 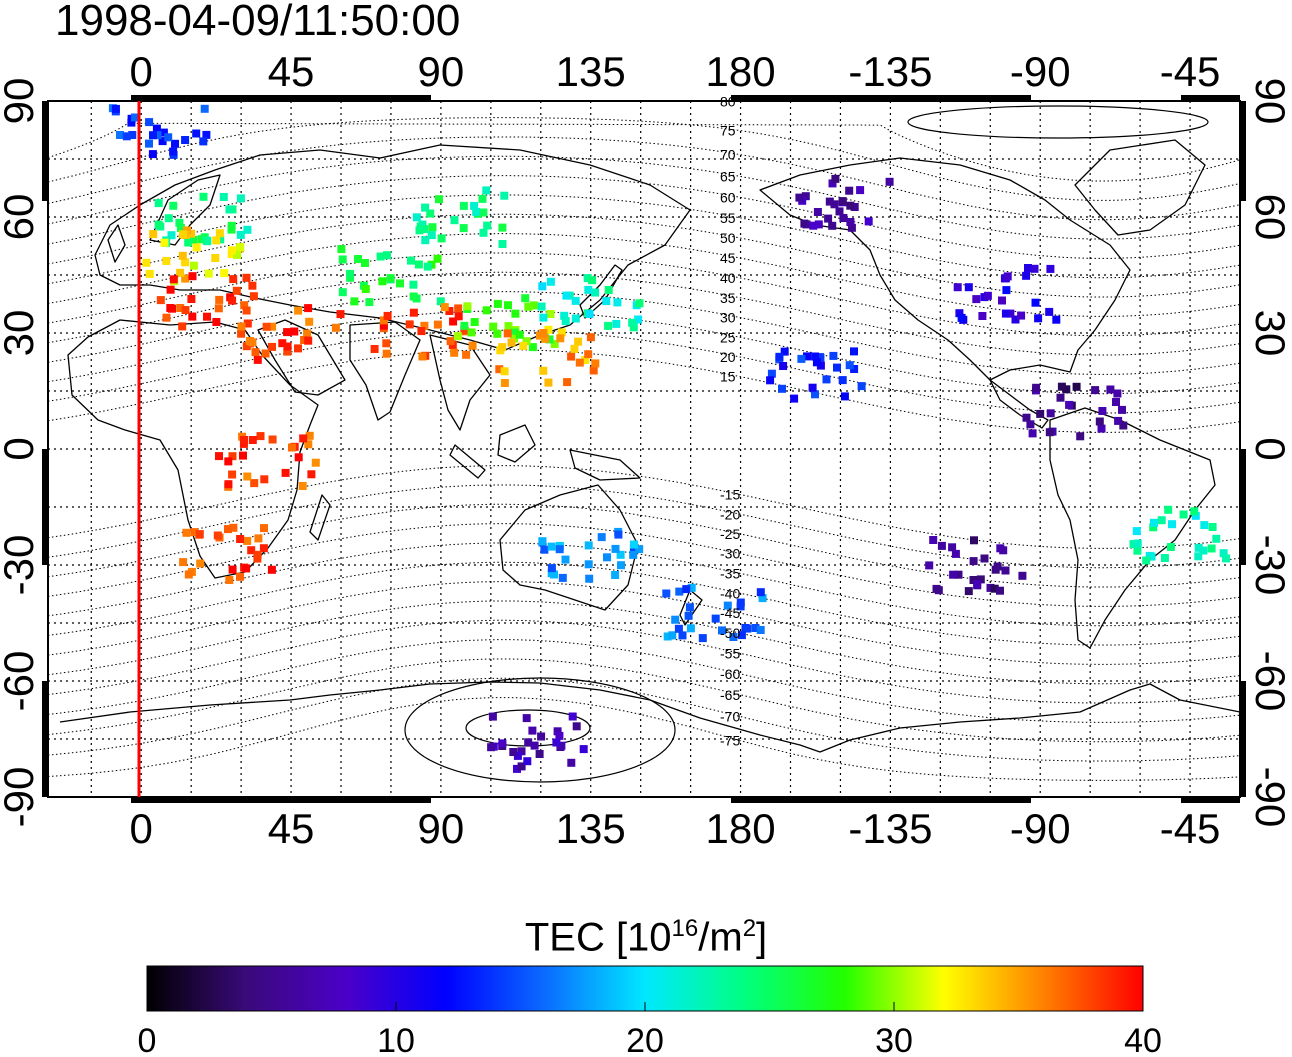 I want to click on lon-ticks-top: 0 45 90 135 180 -135 -90 -45, so click(x=675, y=71).